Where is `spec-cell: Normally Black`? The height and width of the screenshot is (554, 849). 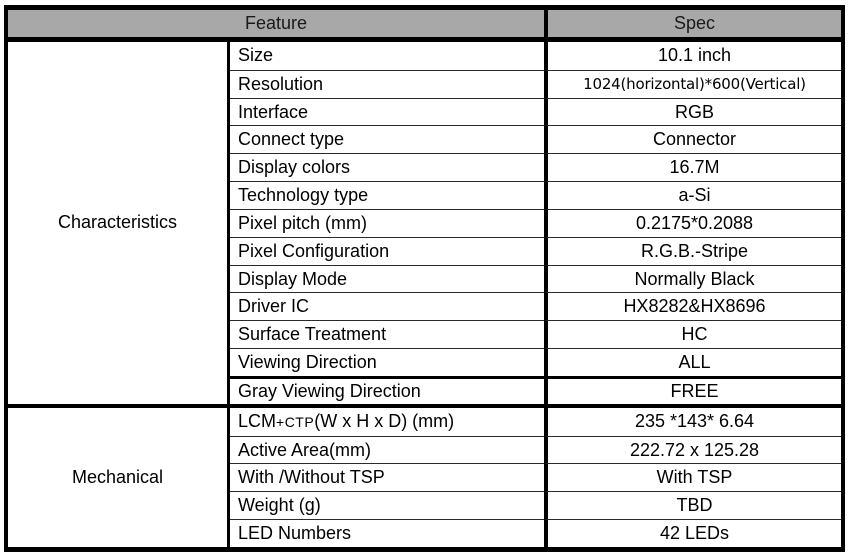
spec-cell: Normally Black is located at coordinates (692, 278).